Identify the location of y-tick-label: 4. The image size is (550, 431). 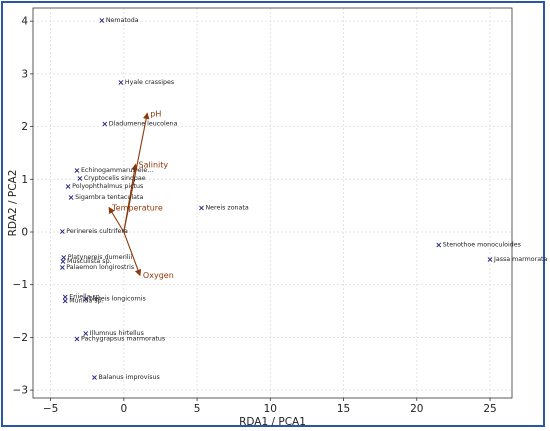
(24, 22).